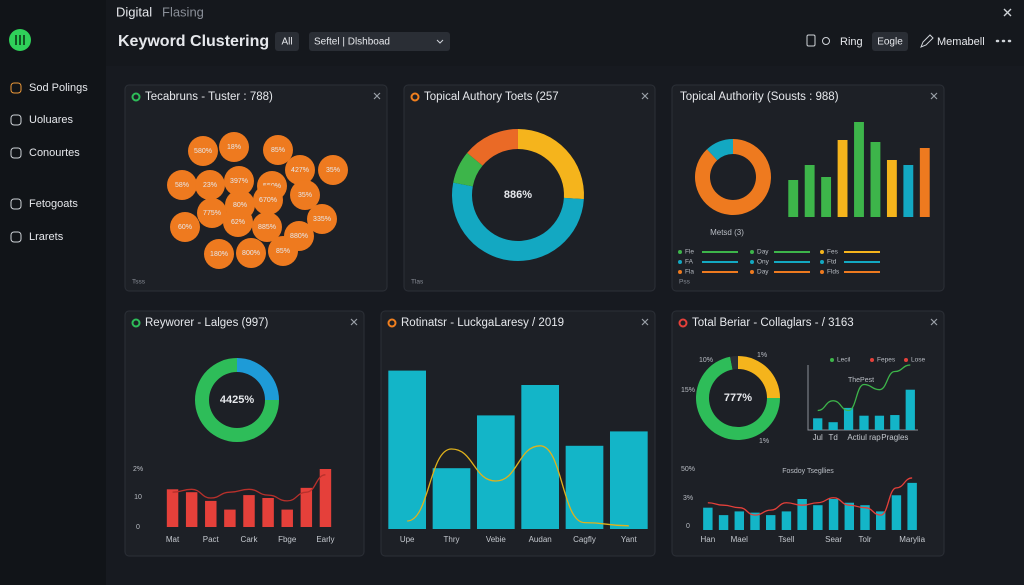  Describe the element at coordinates (927, 41) in the screenshot. I see `icon-edit` at that location.